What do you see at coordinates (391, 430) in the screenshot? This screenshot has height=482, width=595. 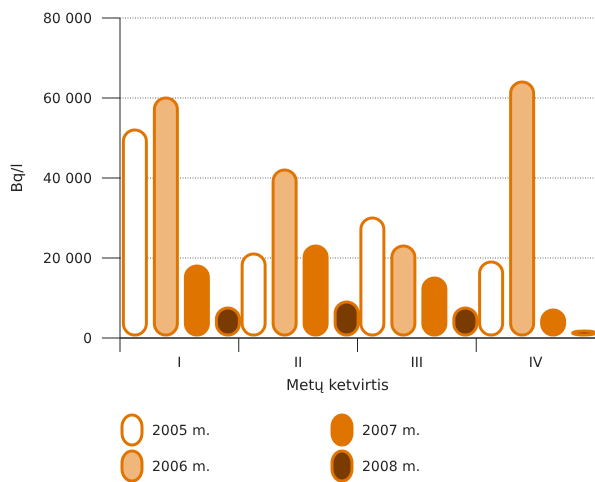 I see `legend-label: 2007 m.` at bounding box center [391, 430].